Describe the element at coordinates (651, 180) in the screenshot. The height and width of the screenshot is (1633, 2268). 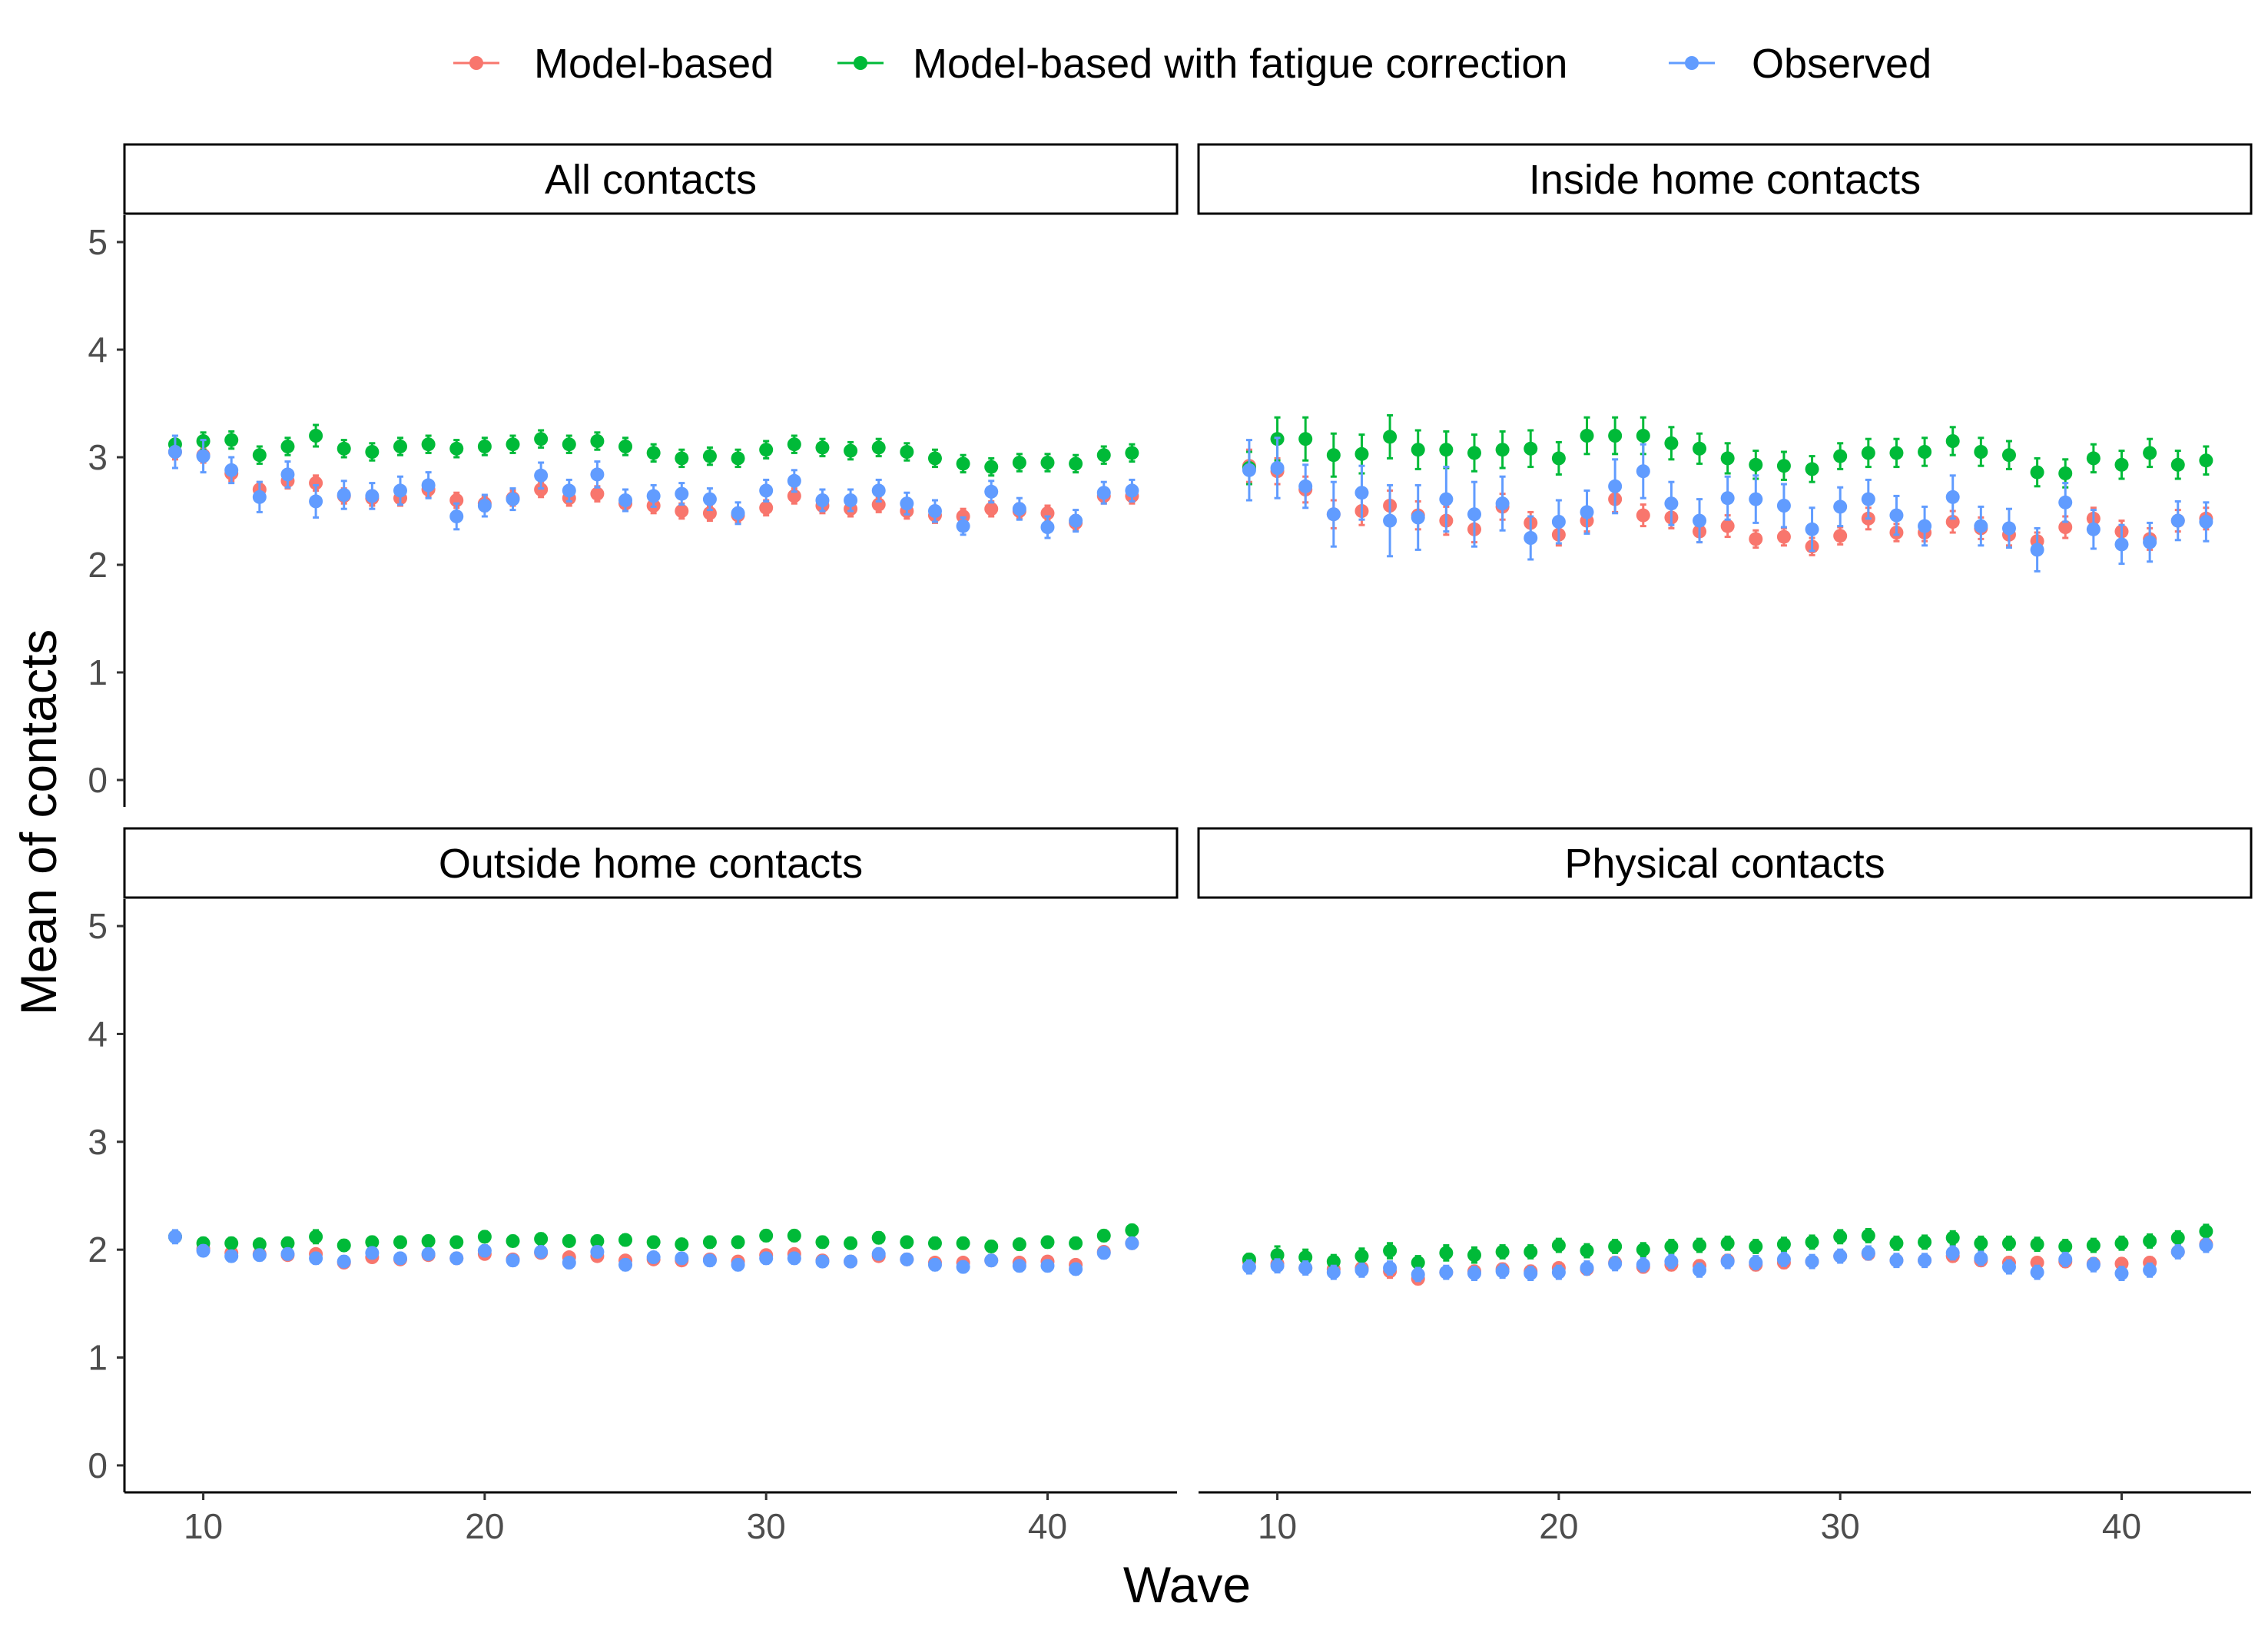
I see `facet-title: All contacts` at that location.